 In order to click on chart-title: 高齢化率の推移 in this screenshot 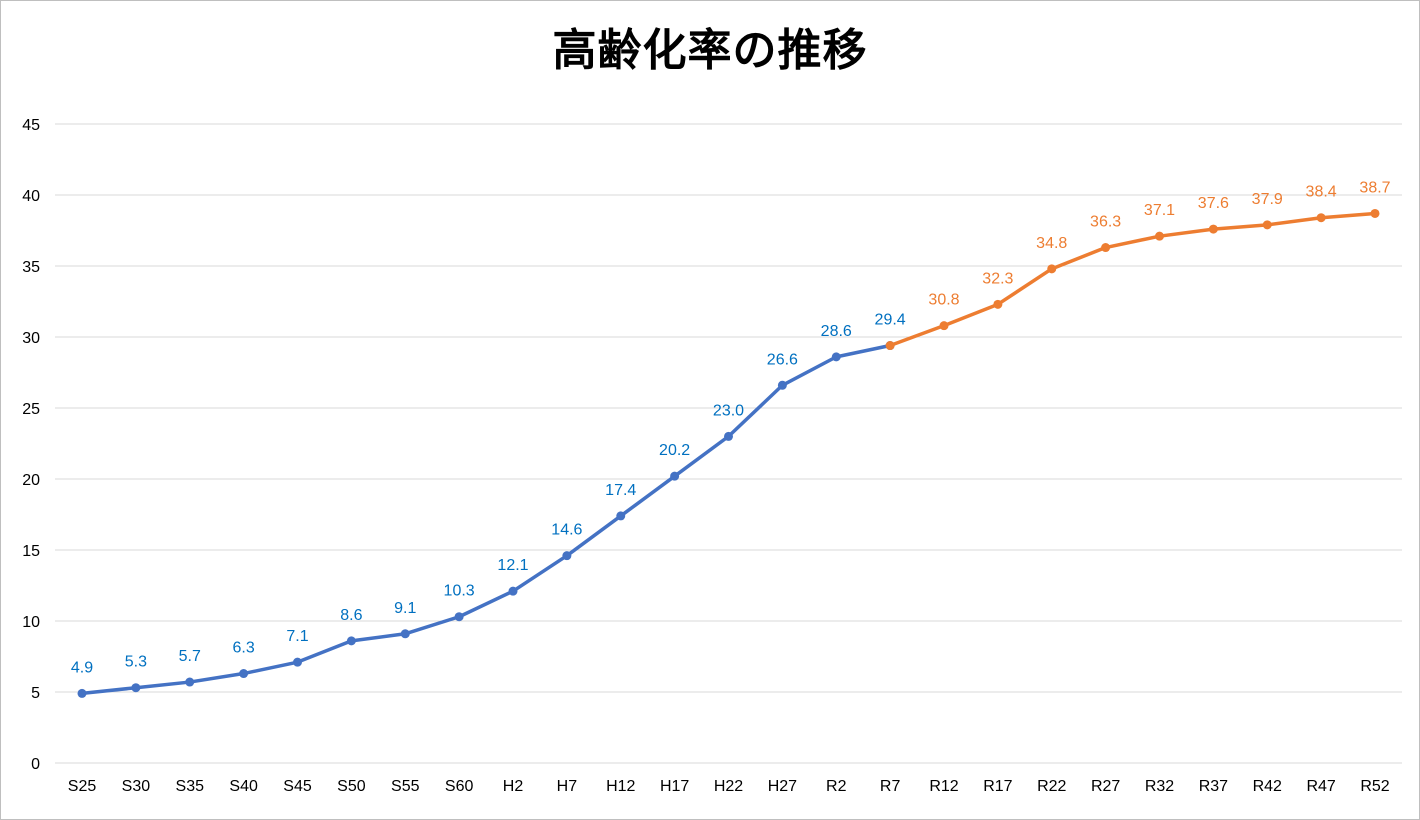, I will do `click(710, 50)`.